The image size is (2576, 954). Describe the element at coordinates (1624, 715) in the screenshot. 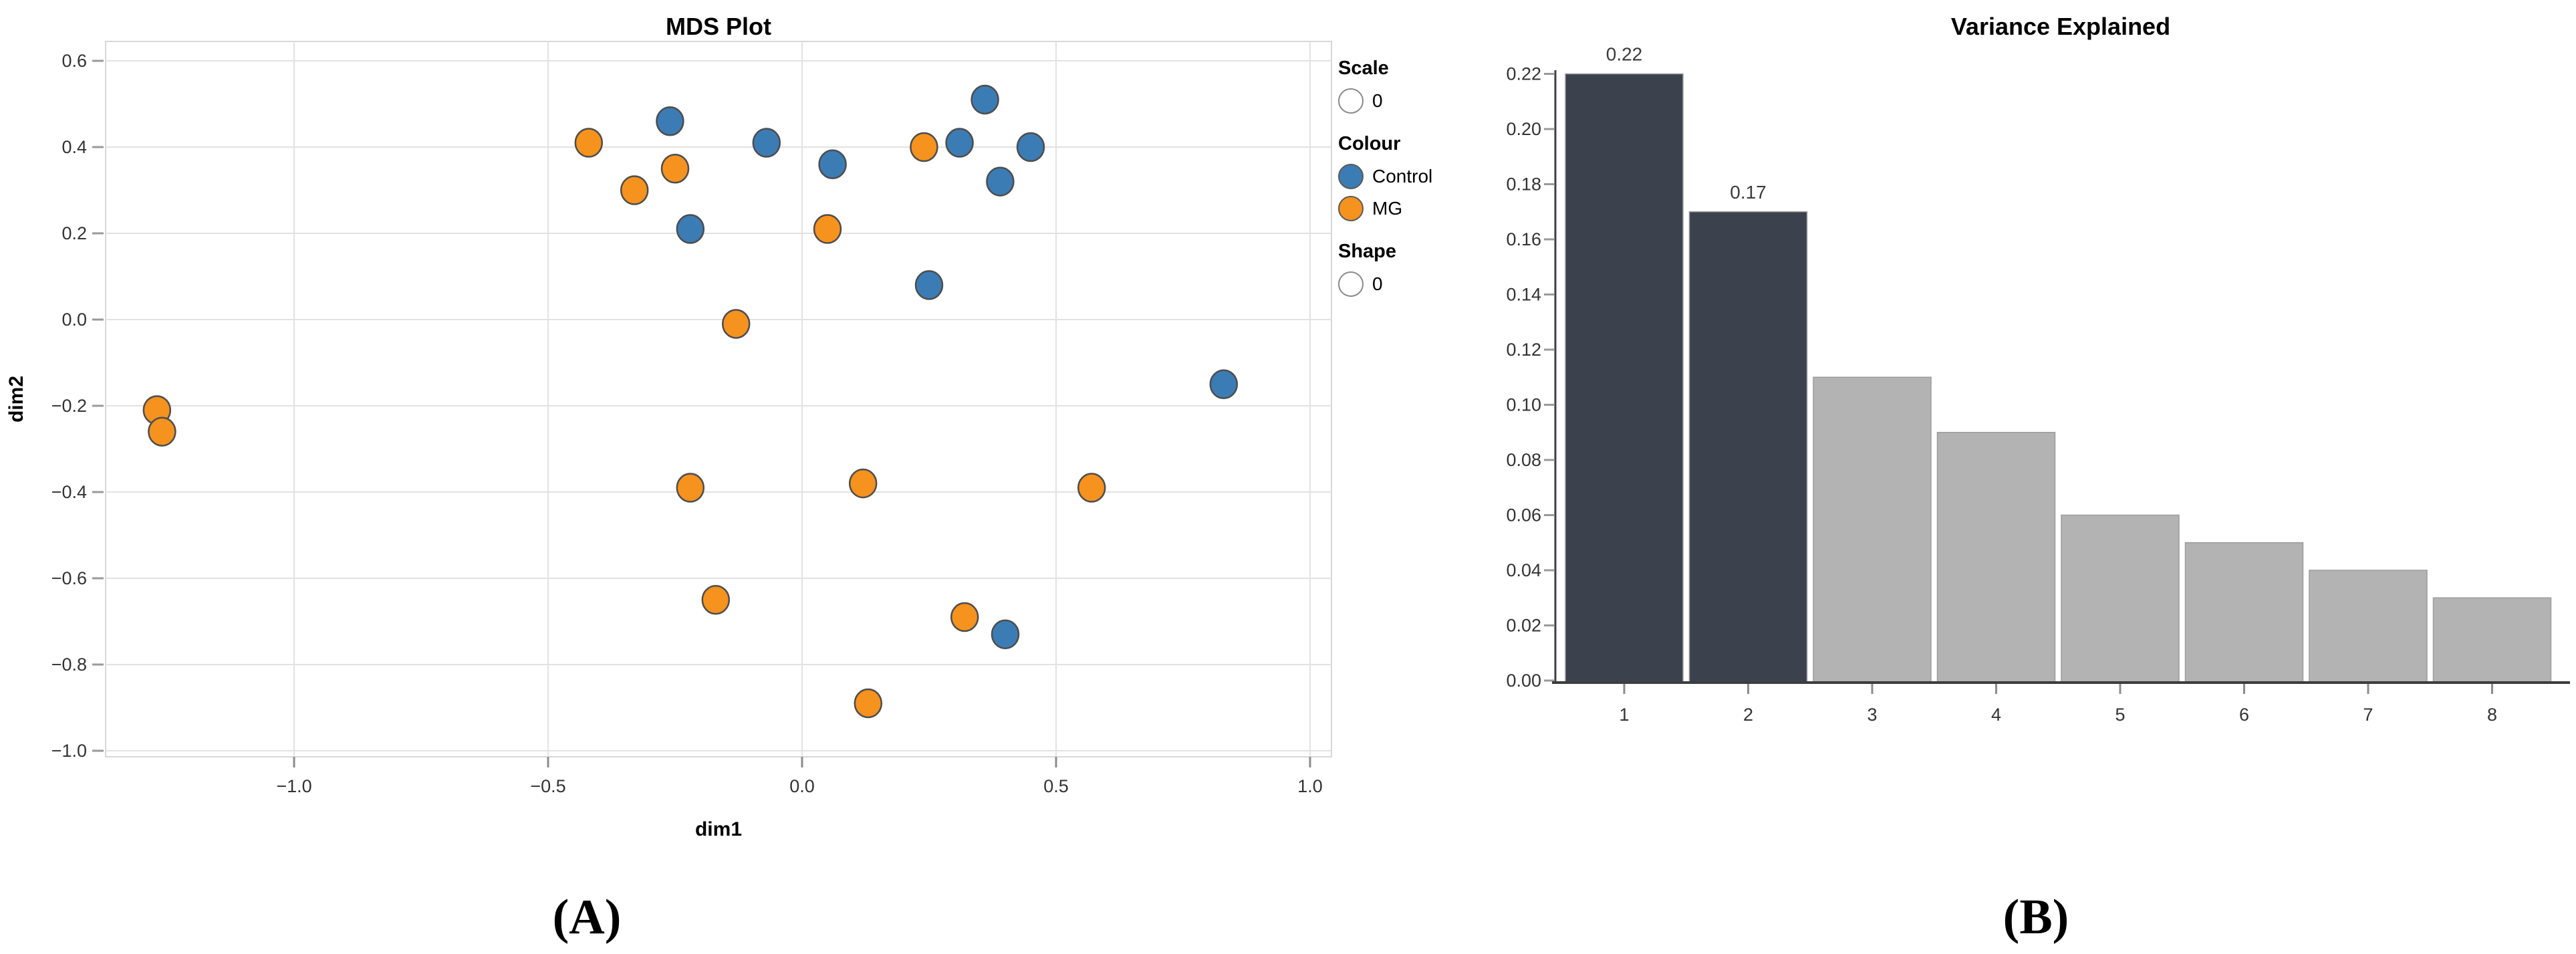

I see `x-tick-label: 1` at that location.